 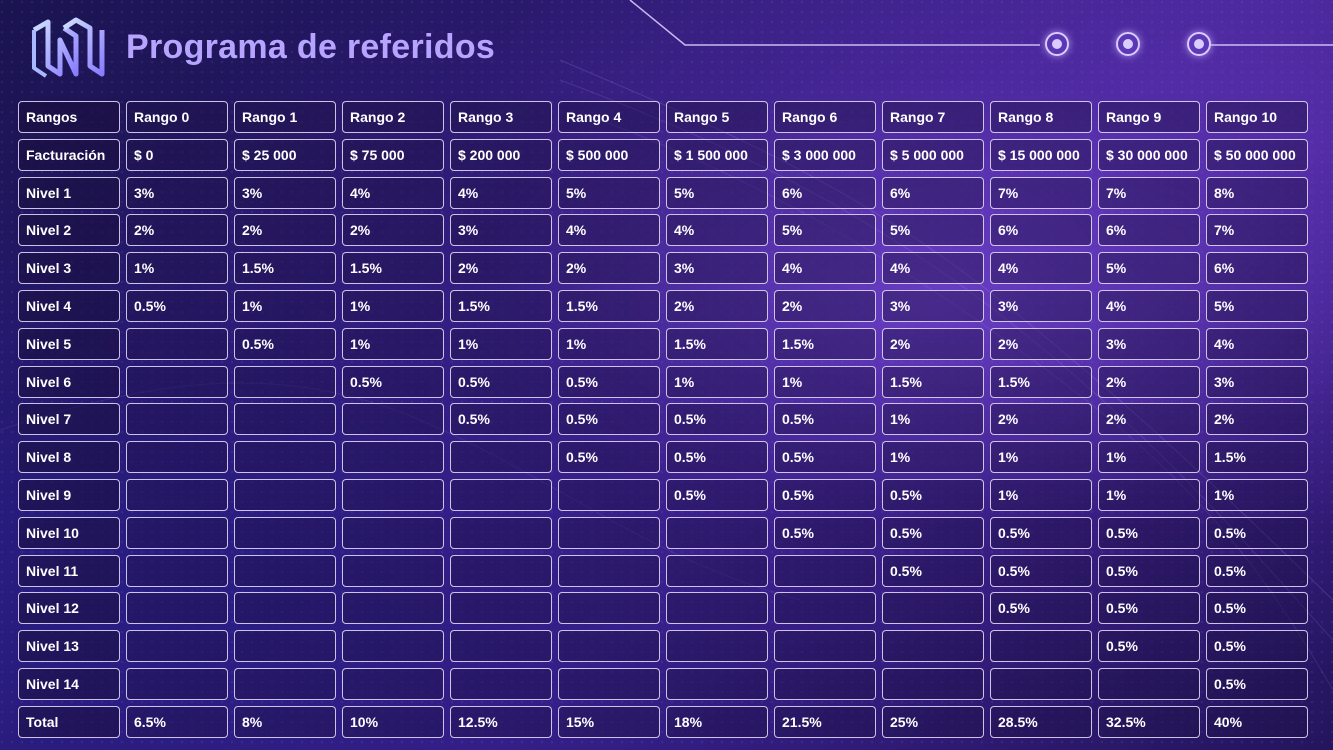 I want to click on row-label: Nivel 12, so click(x=69, y=608).